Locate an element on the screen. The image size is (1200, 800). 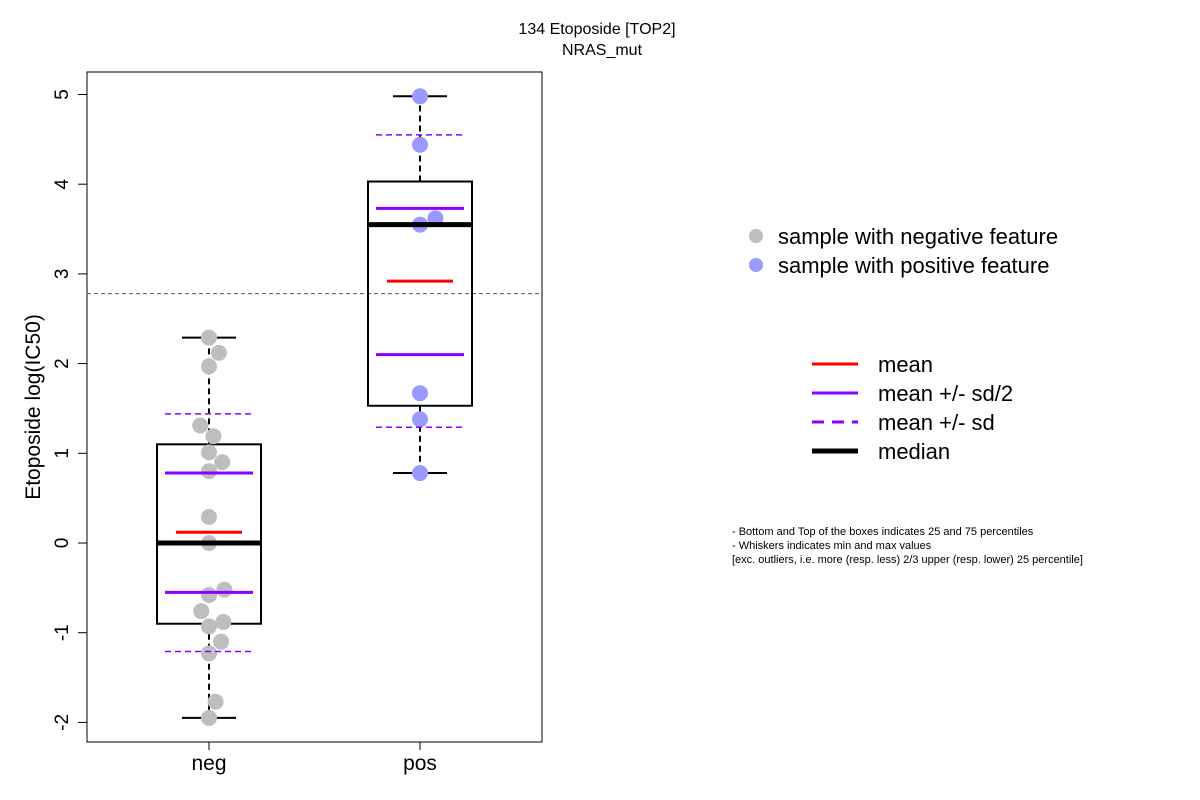
legend-sample-item: sample with negative feature is located at coordinates (903, 236).